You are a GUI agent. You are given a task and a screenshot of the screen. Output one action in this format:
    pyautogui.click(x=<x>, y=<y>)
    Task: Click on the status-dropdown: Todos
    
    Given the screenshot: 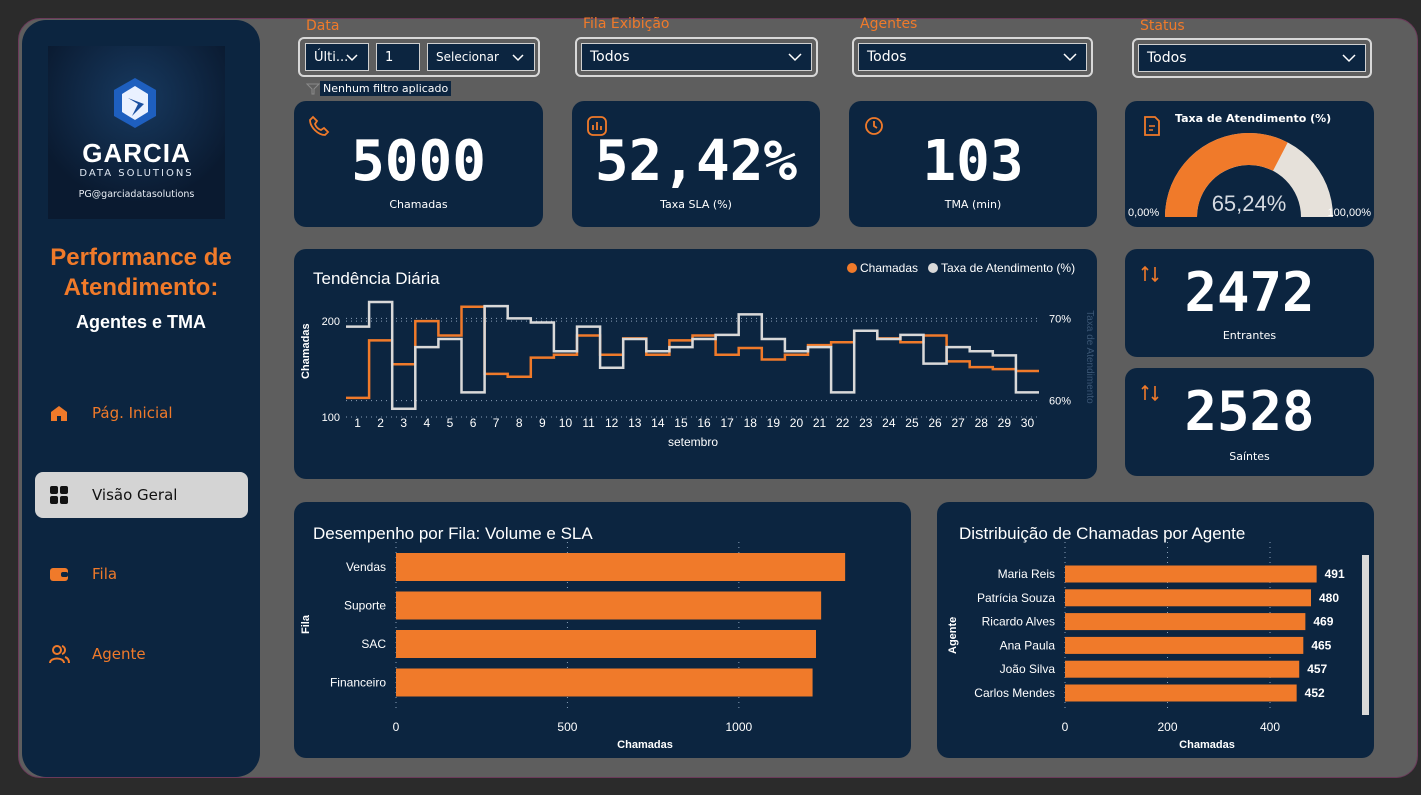 What is the action you would take?
    pyautogui.click(x=1252, y=58)
    